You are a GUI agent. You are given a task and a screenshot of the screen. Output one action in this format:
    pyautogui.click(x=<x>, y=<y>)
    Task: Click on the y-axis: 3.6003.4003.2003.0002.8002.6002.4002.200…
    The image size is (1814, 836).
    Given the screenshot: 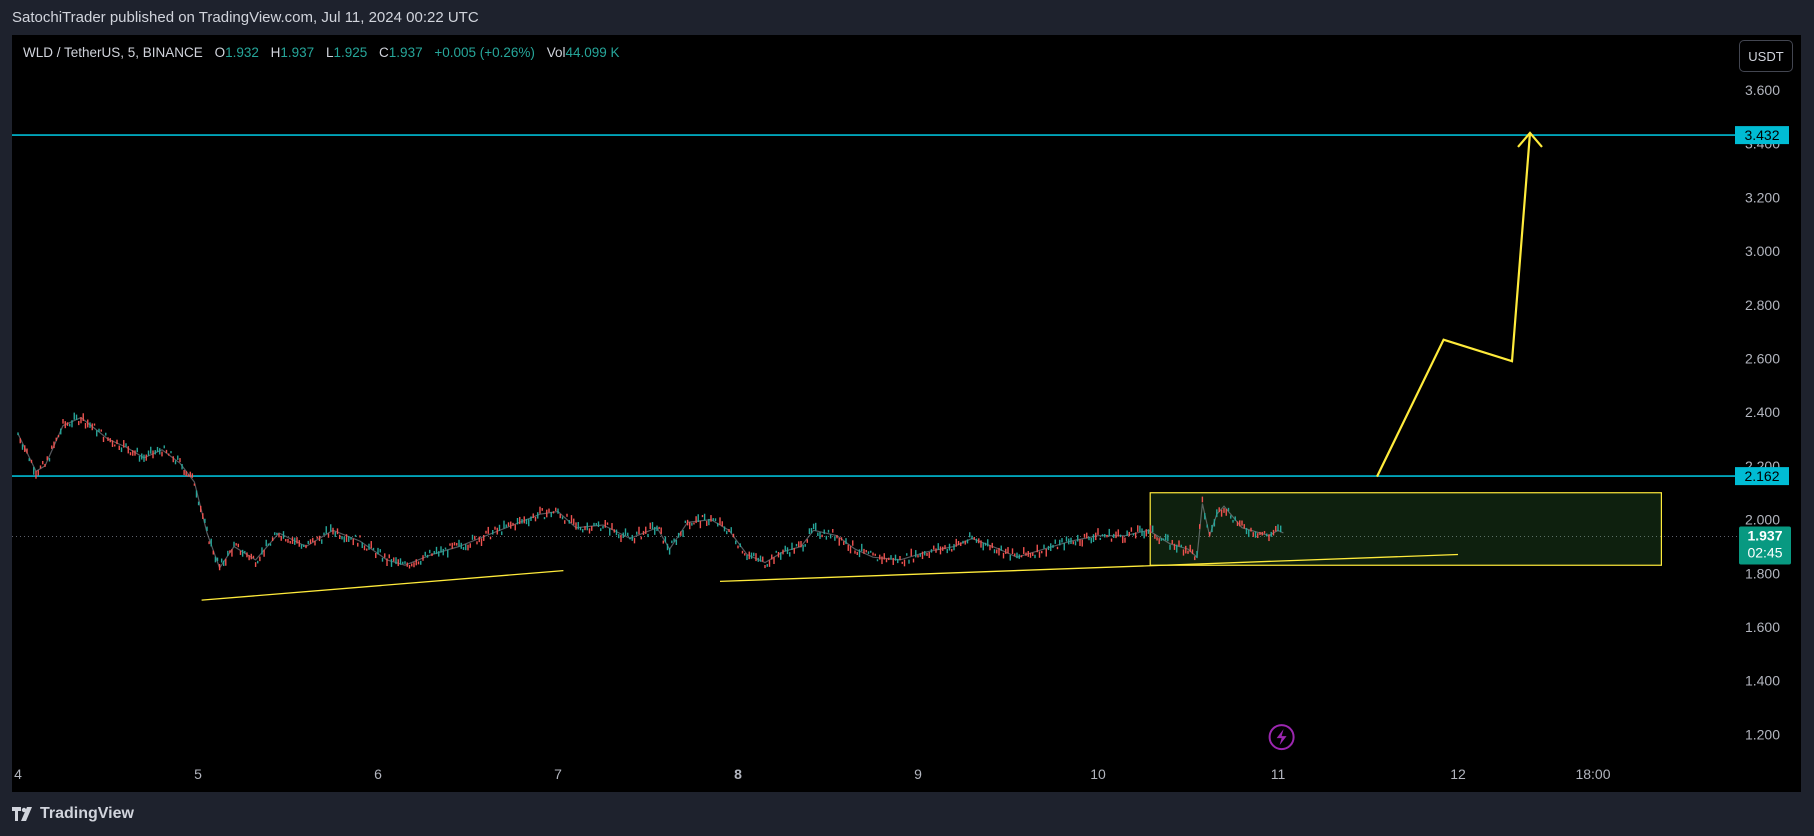 What is the action you would take?
    pyautogui.click(x=1762, y=412)
    